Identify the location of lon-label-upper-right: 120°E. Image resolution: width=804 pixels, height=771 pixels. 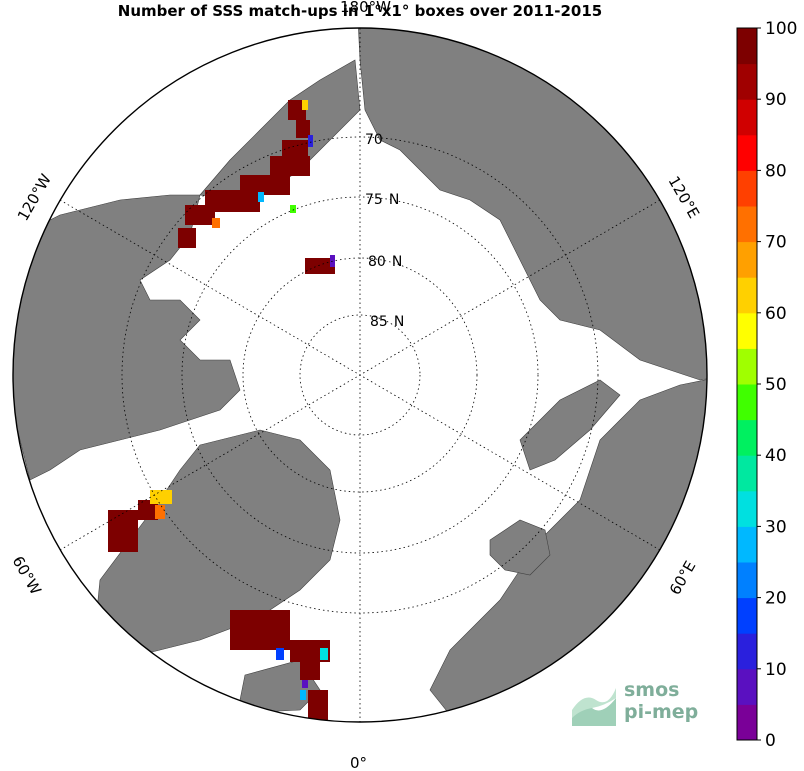
(684, 197).